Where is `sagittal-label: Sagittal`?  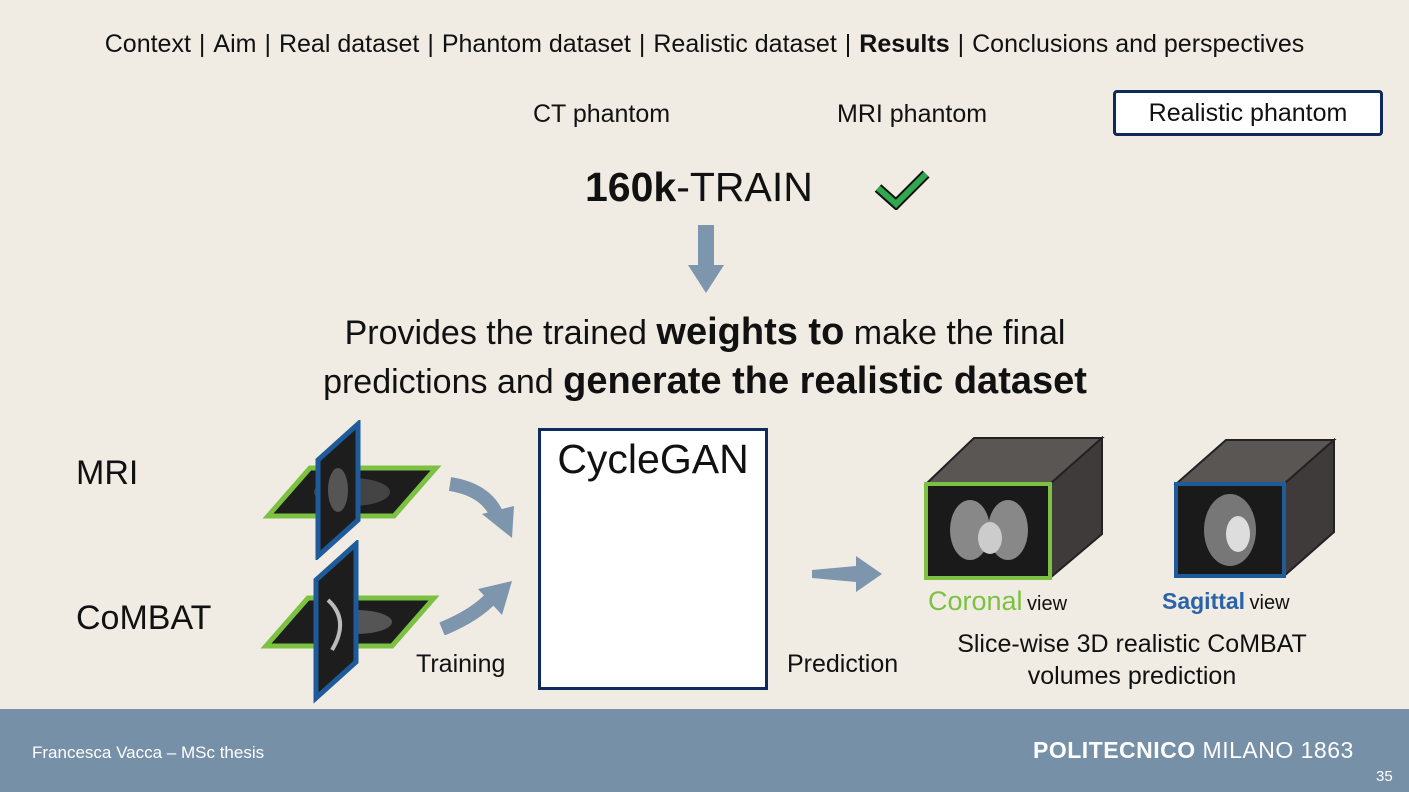 sagittal-label: Sagittal is located at coordinates (1204, 601).